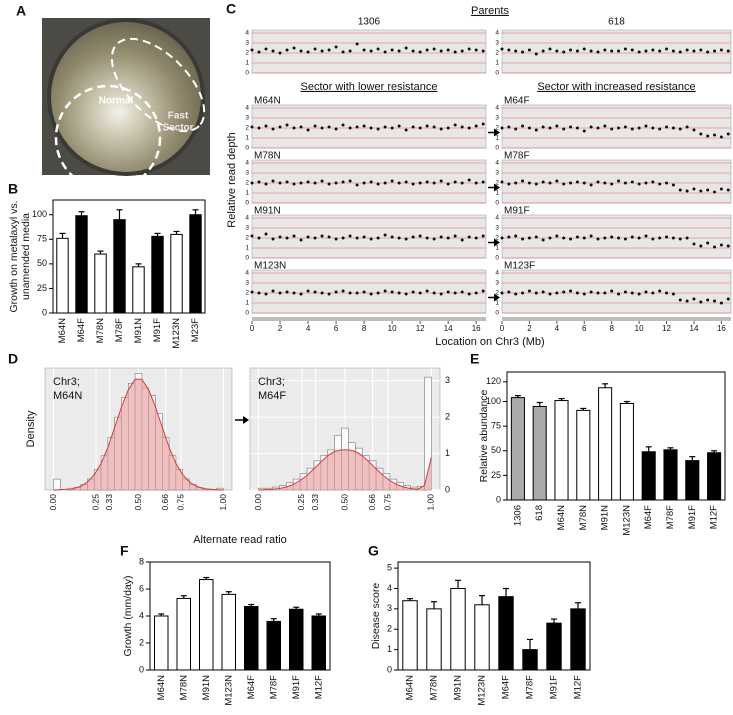  I want to click on x-tick-label: 618, so click(539, 513).